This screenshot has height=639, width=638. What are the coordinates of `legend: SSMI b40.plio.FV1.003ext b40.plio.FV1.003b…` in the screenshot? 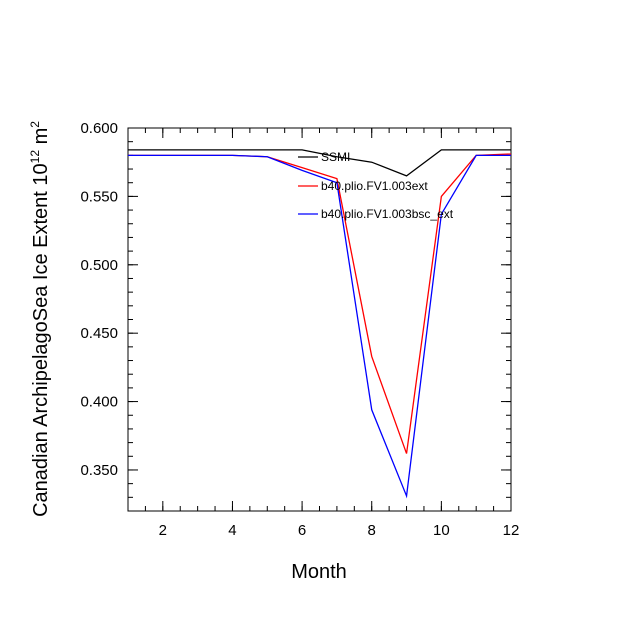 It's located at (376, 185).